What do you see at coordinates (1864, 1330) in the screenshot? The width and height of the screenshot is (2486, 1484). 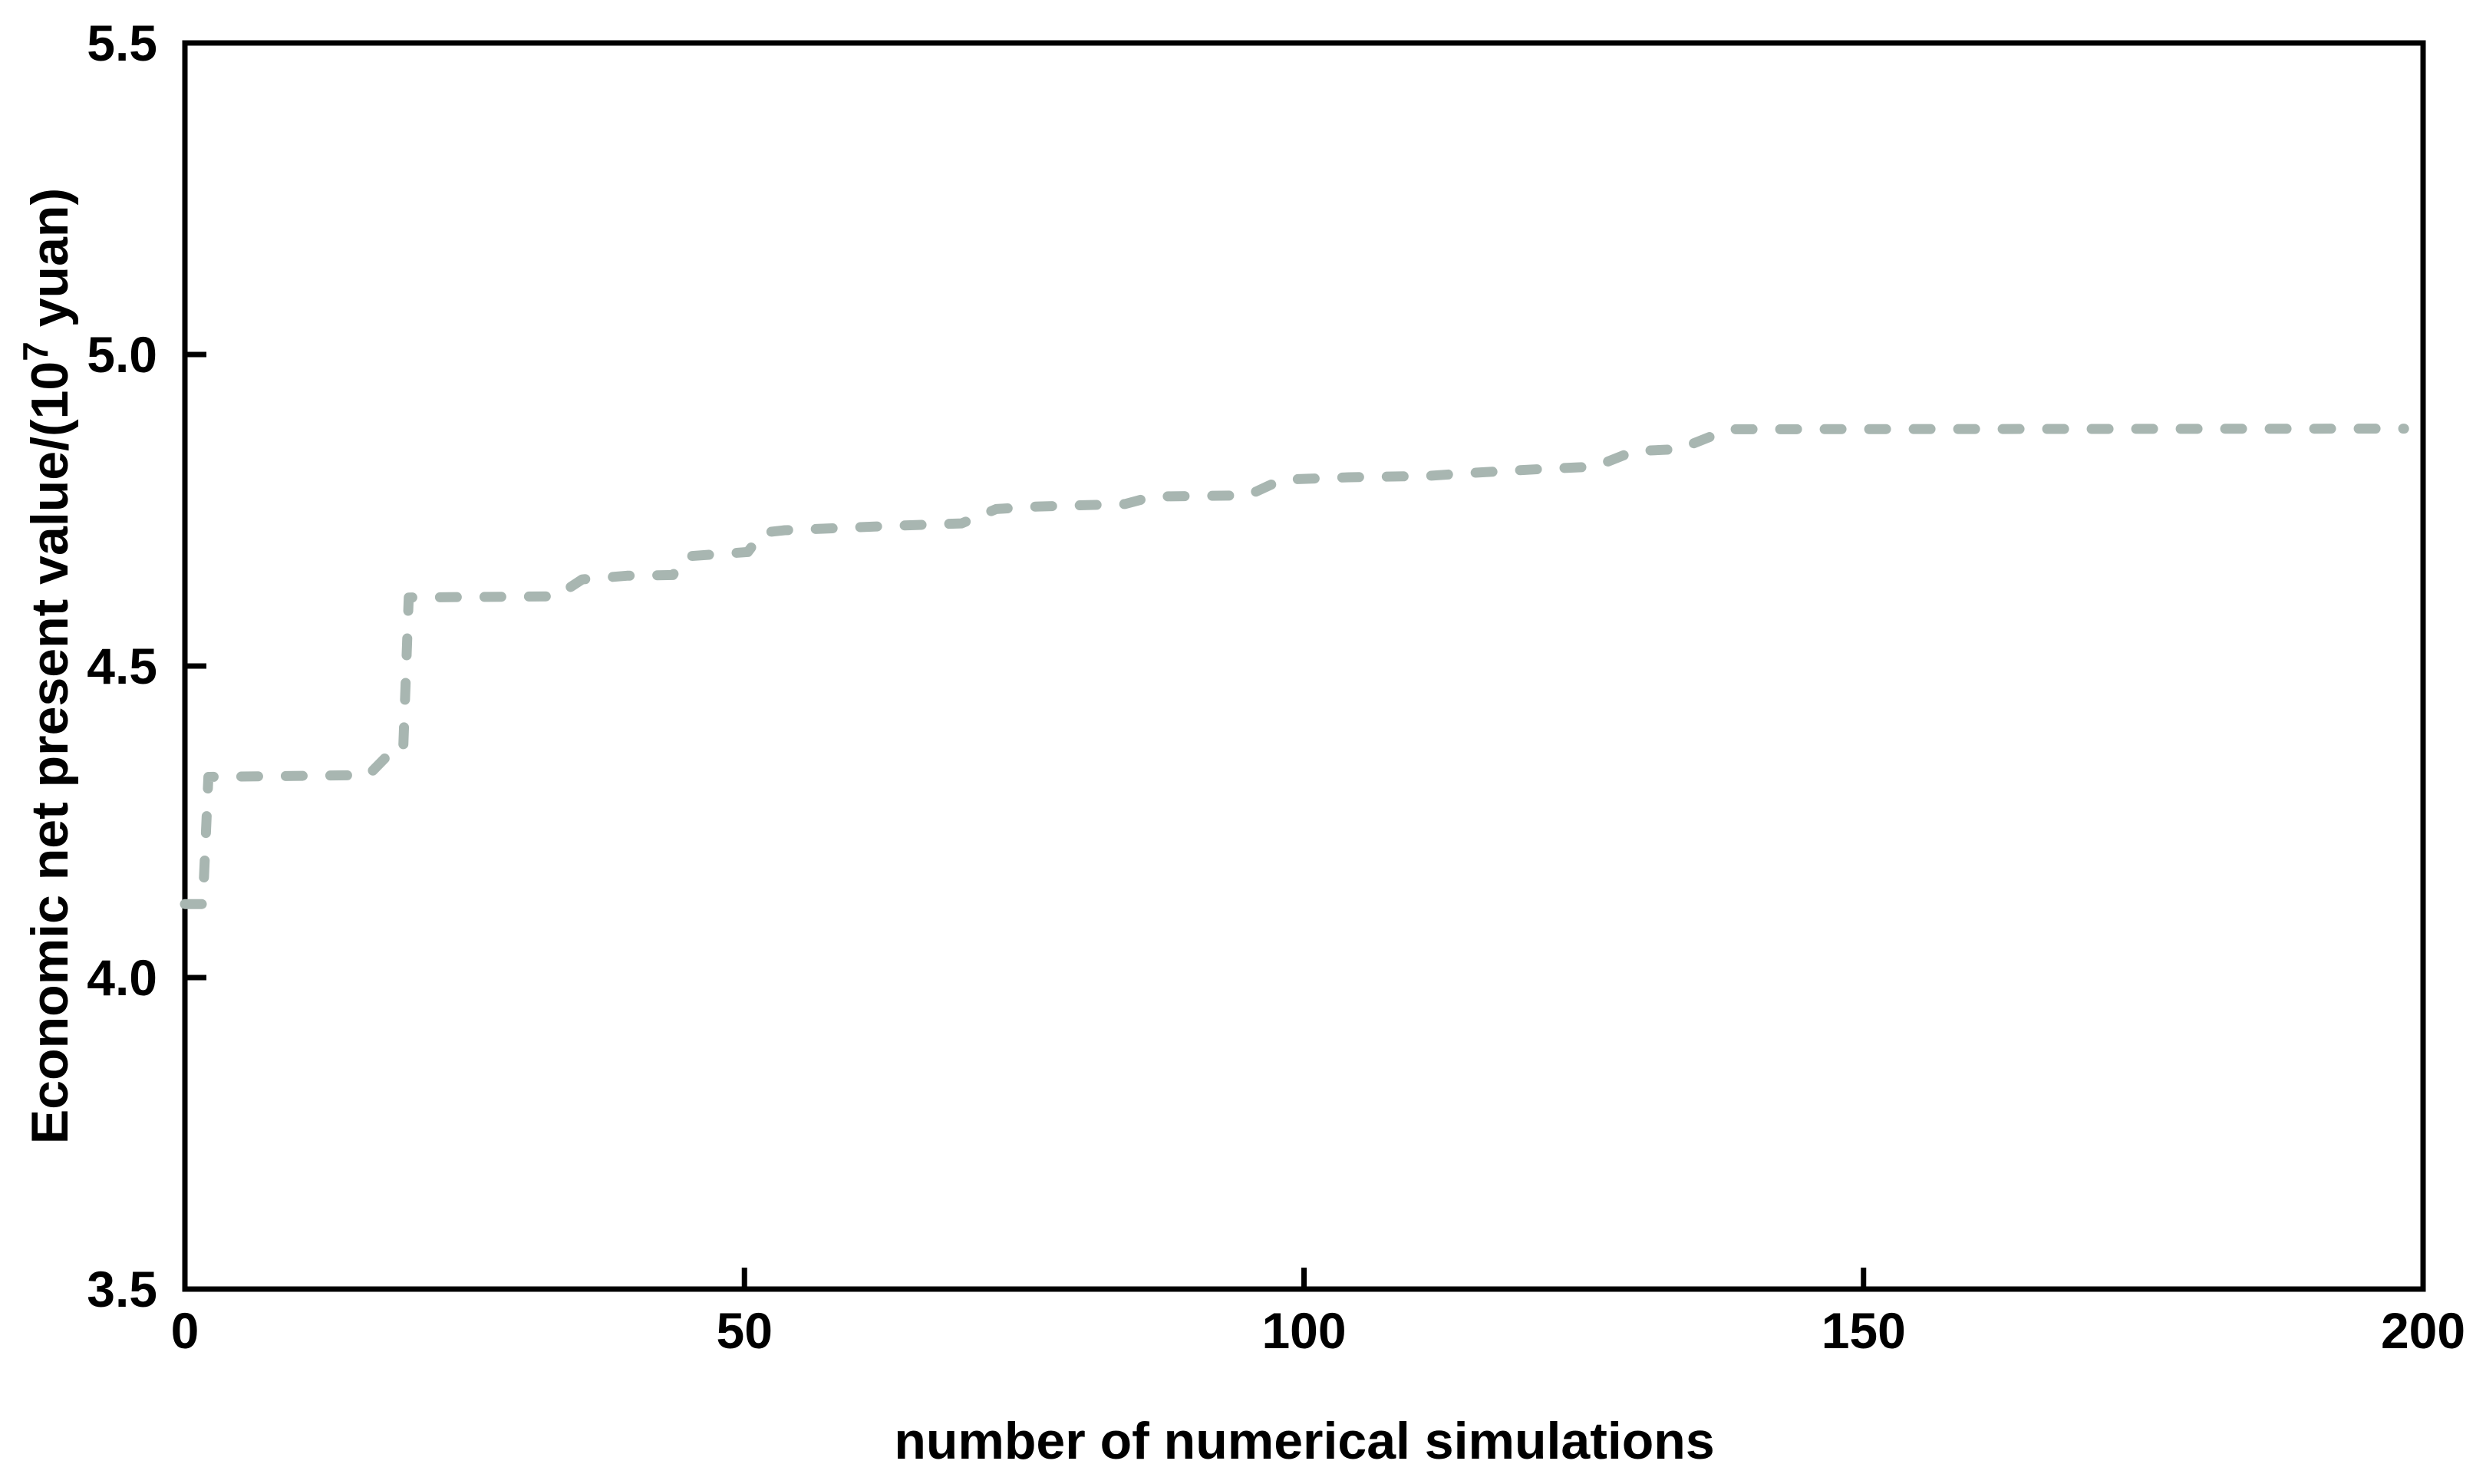 I see `x-tick-label: 150` at bounding box center [1864, 1330].